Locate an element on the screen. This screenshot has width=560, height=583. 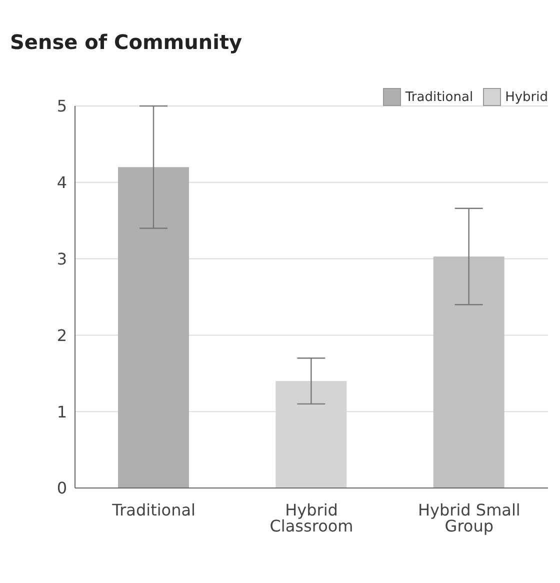
y-tick-label: 5 is located at coordinates (61, 106).